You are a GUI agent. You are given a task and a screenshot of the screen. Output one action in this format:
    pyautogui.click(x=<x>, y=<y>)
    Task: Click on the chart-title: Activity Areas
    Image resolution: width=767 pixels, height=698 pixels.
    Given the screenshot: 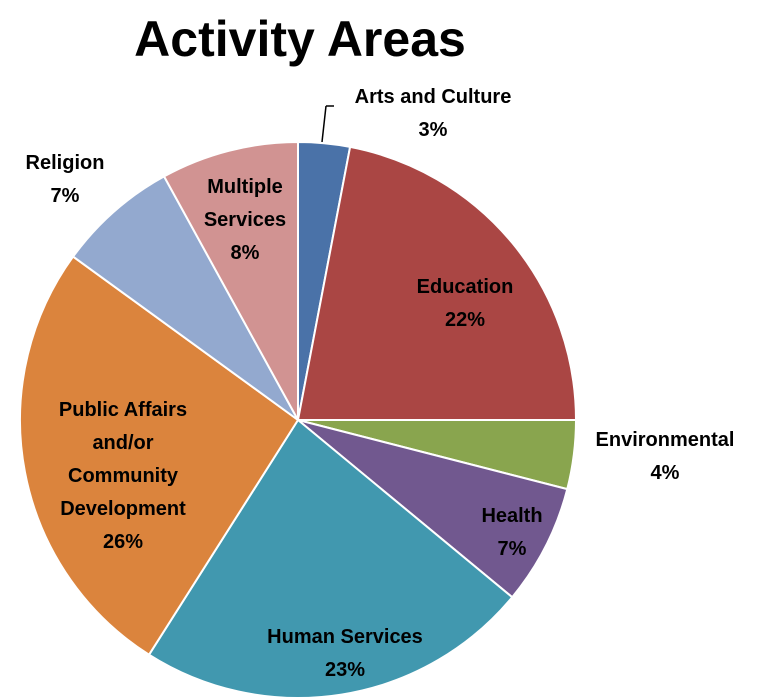 What is the action you would take?
    pyautogui.click(x=300, y=39)
    